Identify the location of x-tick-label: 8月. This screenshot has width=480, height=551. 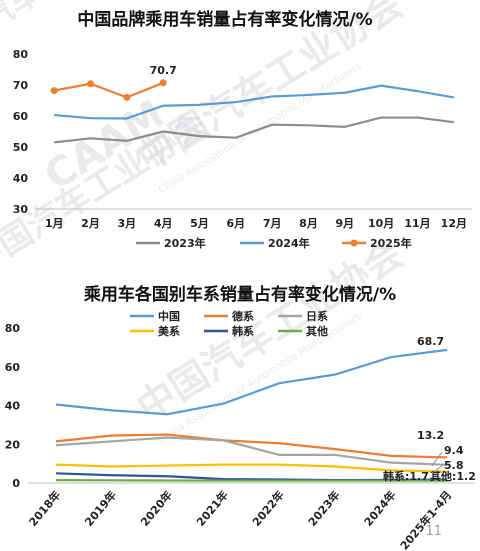
(308, 223).